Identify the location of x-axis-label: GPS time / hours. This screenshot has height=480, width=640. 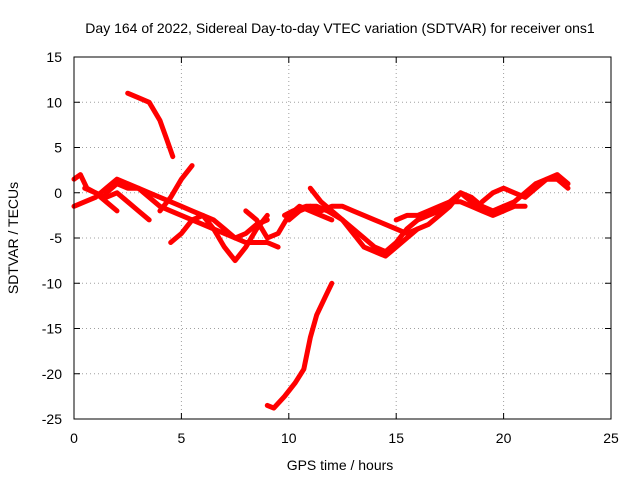
(340, 465).